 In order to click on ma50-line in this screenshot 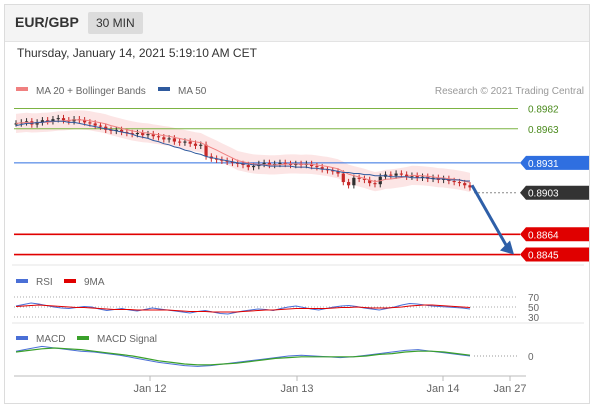, I will do `click(242, 151)`.